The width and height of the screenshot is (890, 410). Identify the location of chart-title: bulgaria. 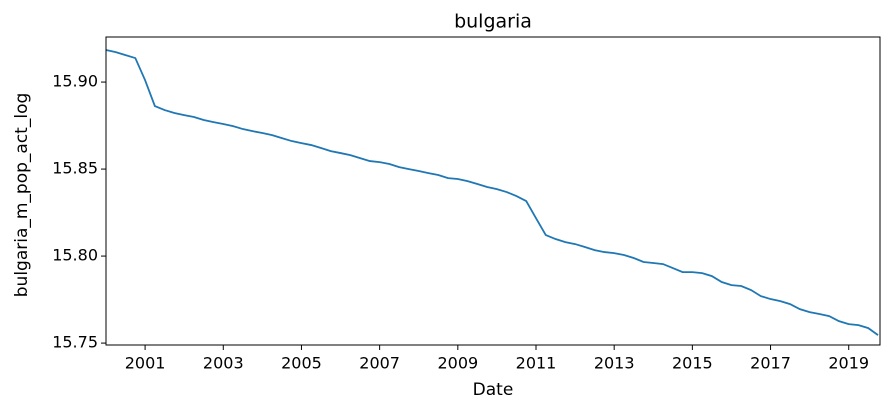
(493, 22).